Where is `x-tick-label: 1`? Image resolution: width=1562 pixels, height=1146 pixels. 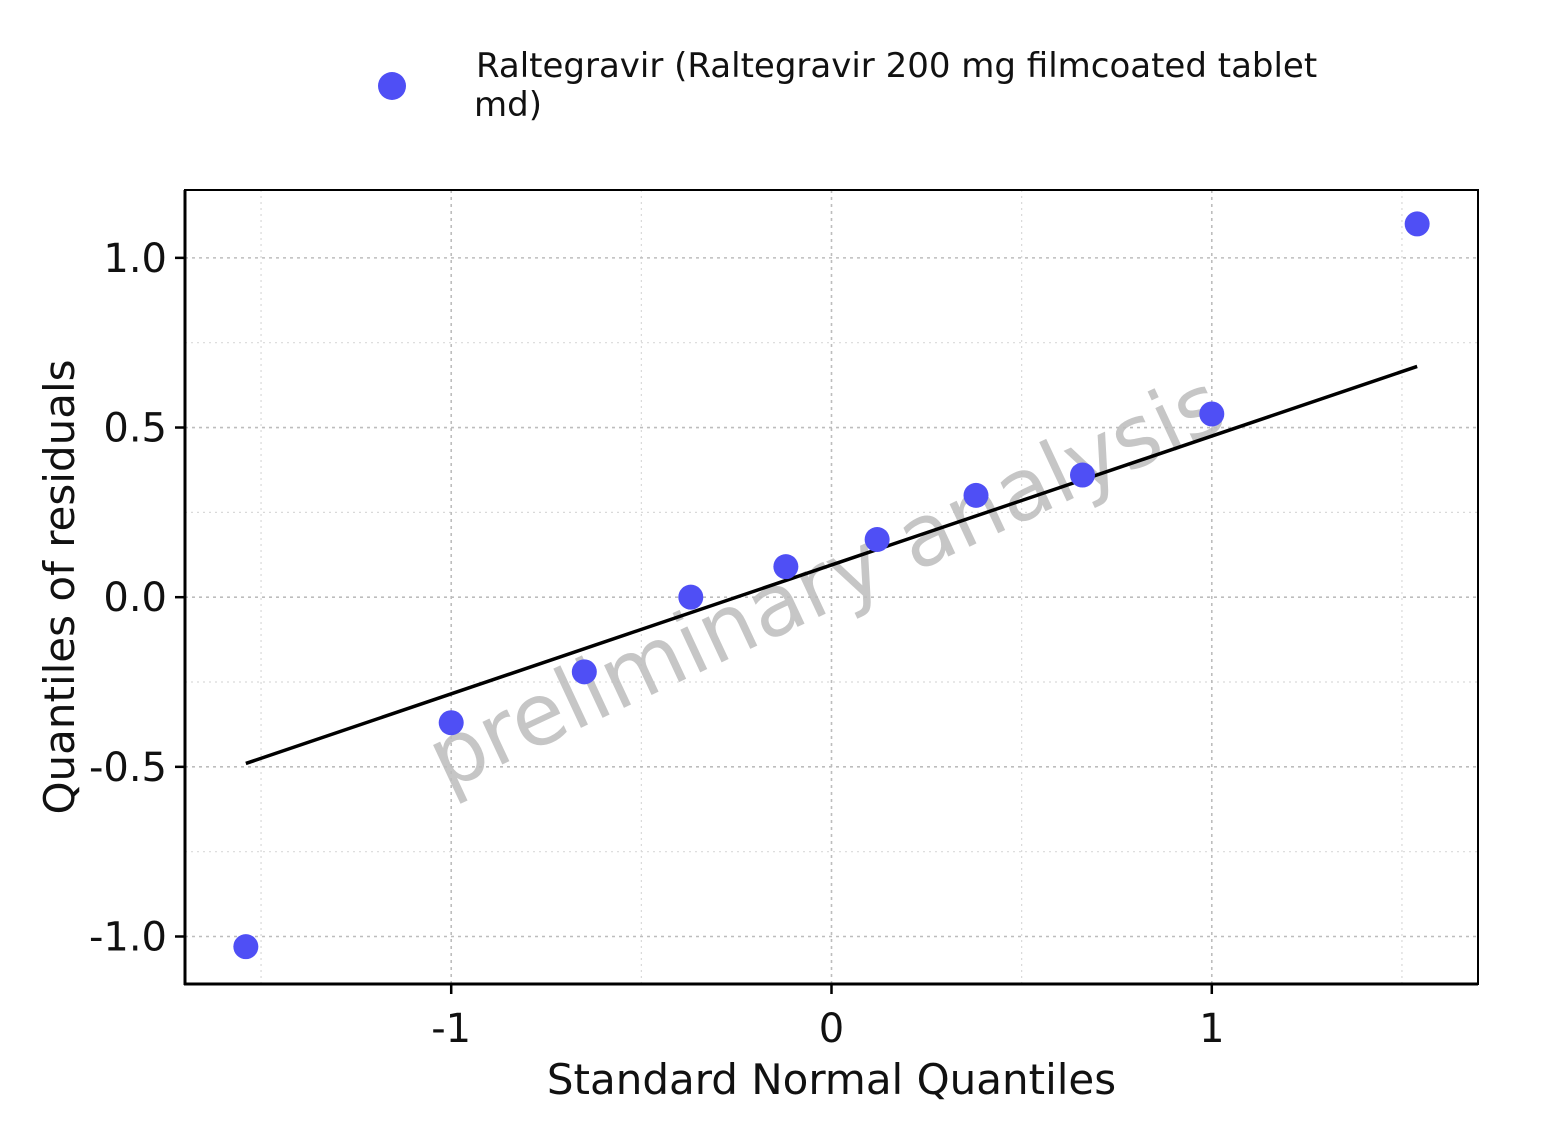
x-tick-label: 1 is located at coordinates (1211, 1029).